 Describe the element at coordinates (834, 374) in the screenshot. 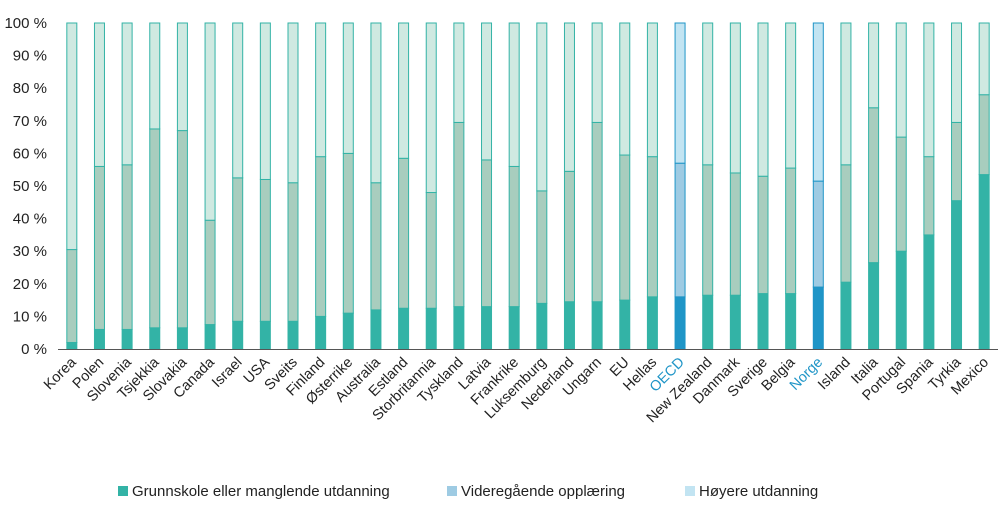

I see `x-tick-label: Island` at that location.